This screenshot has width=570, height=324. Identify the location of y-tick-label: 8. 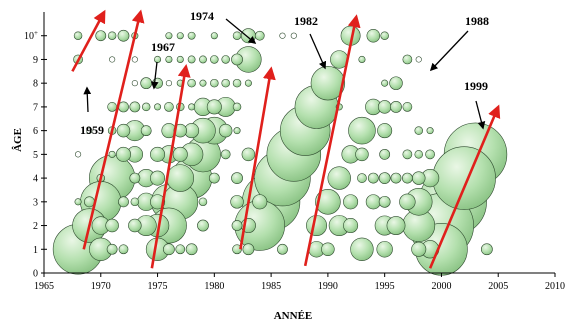
(35, 84).